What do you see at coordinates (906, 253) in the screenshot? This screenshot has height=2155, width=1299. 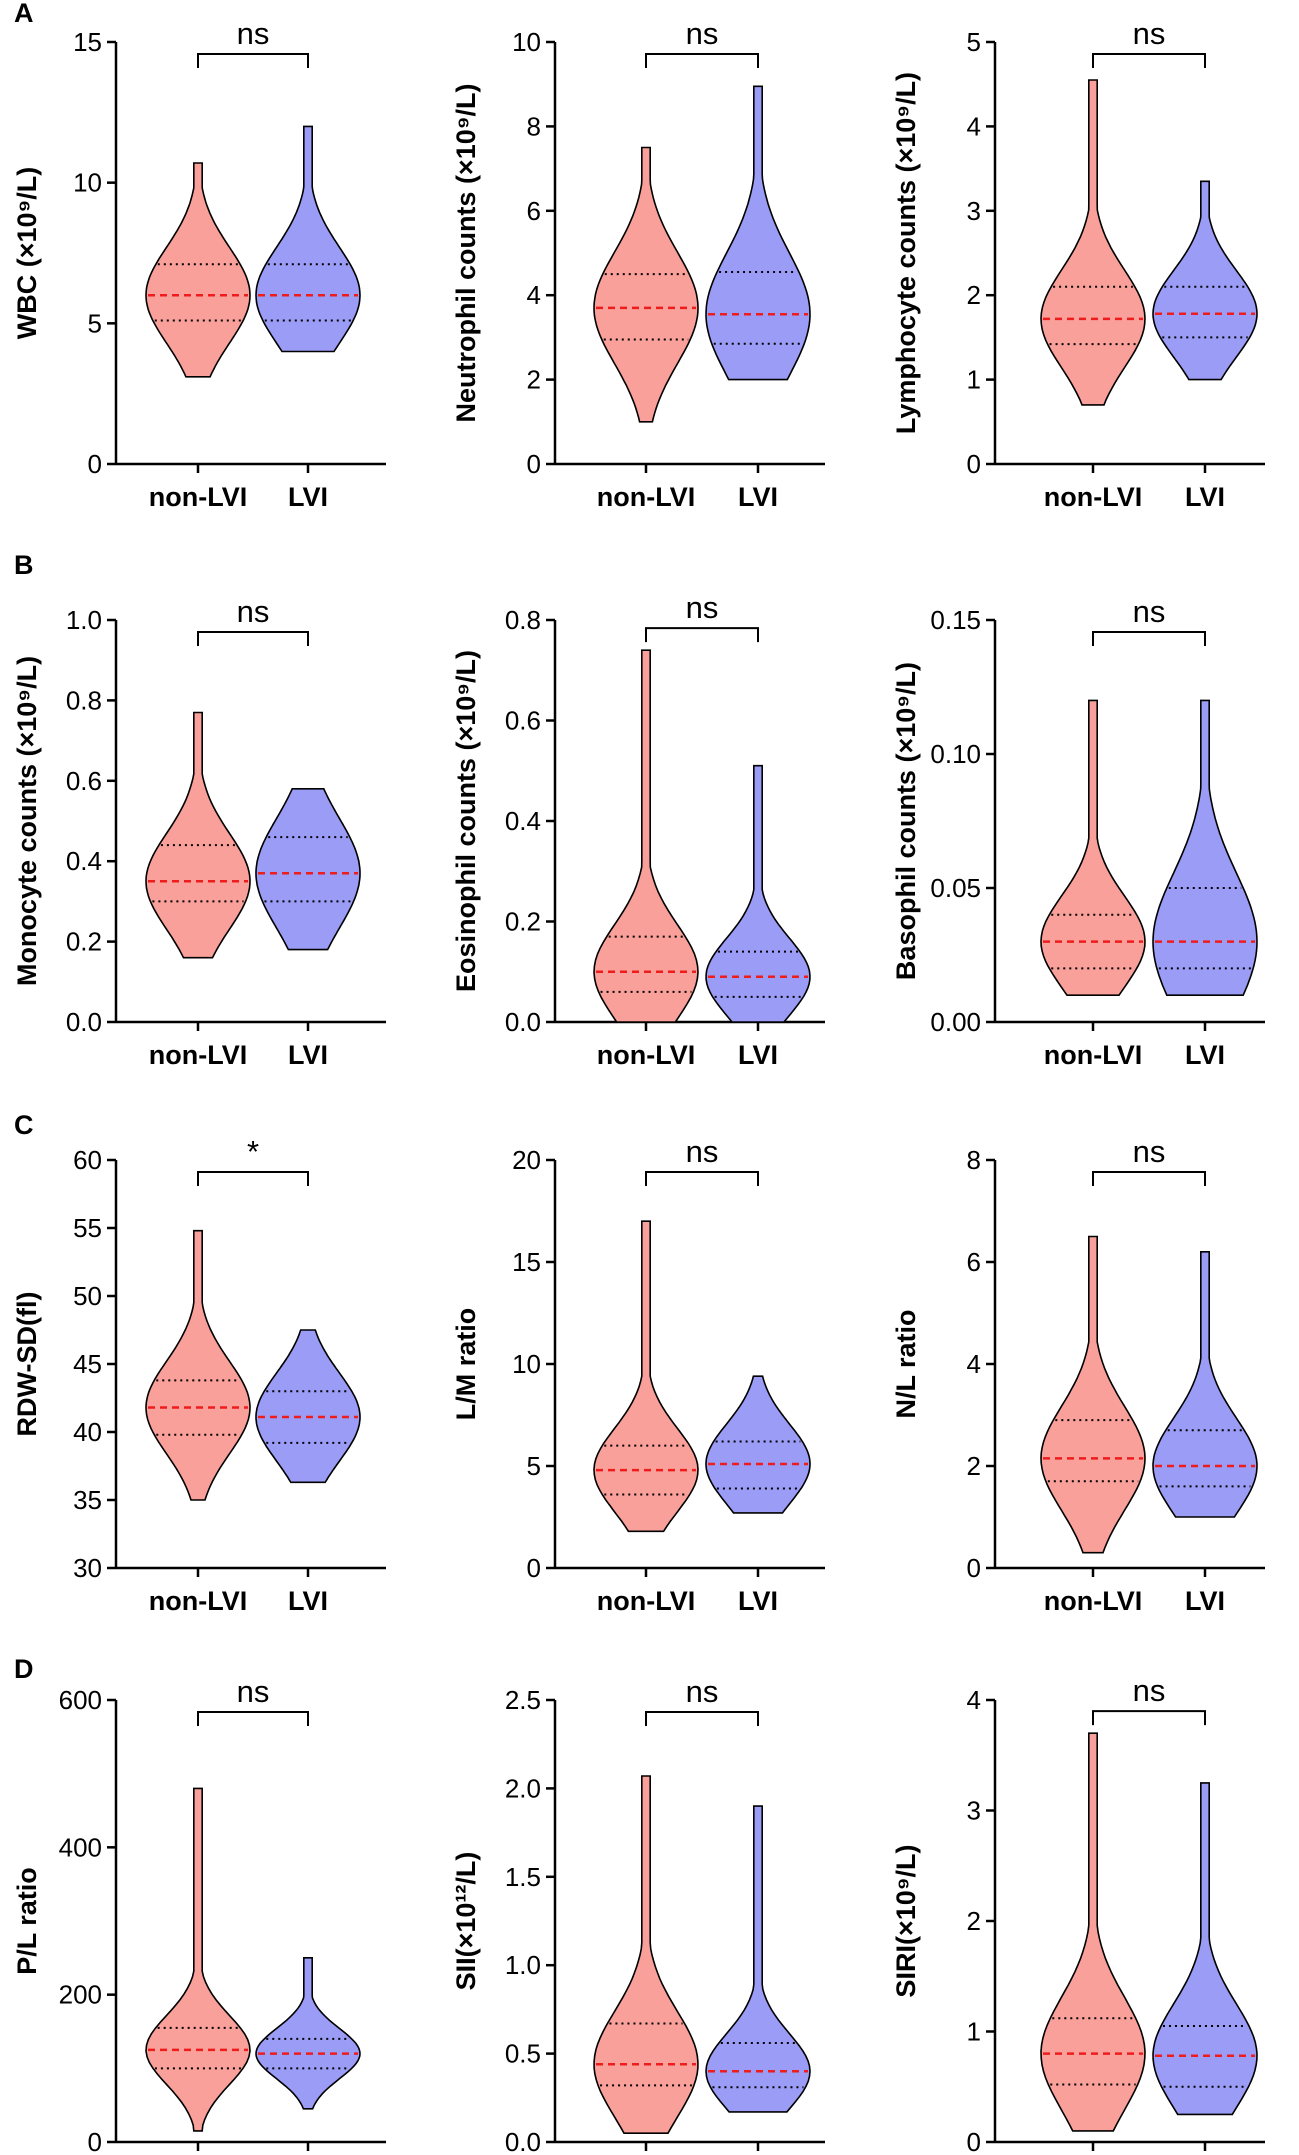 I see `y-axis-title: Lymphocyte counts (×10⁹/L)` at bounding box center [906, 253].